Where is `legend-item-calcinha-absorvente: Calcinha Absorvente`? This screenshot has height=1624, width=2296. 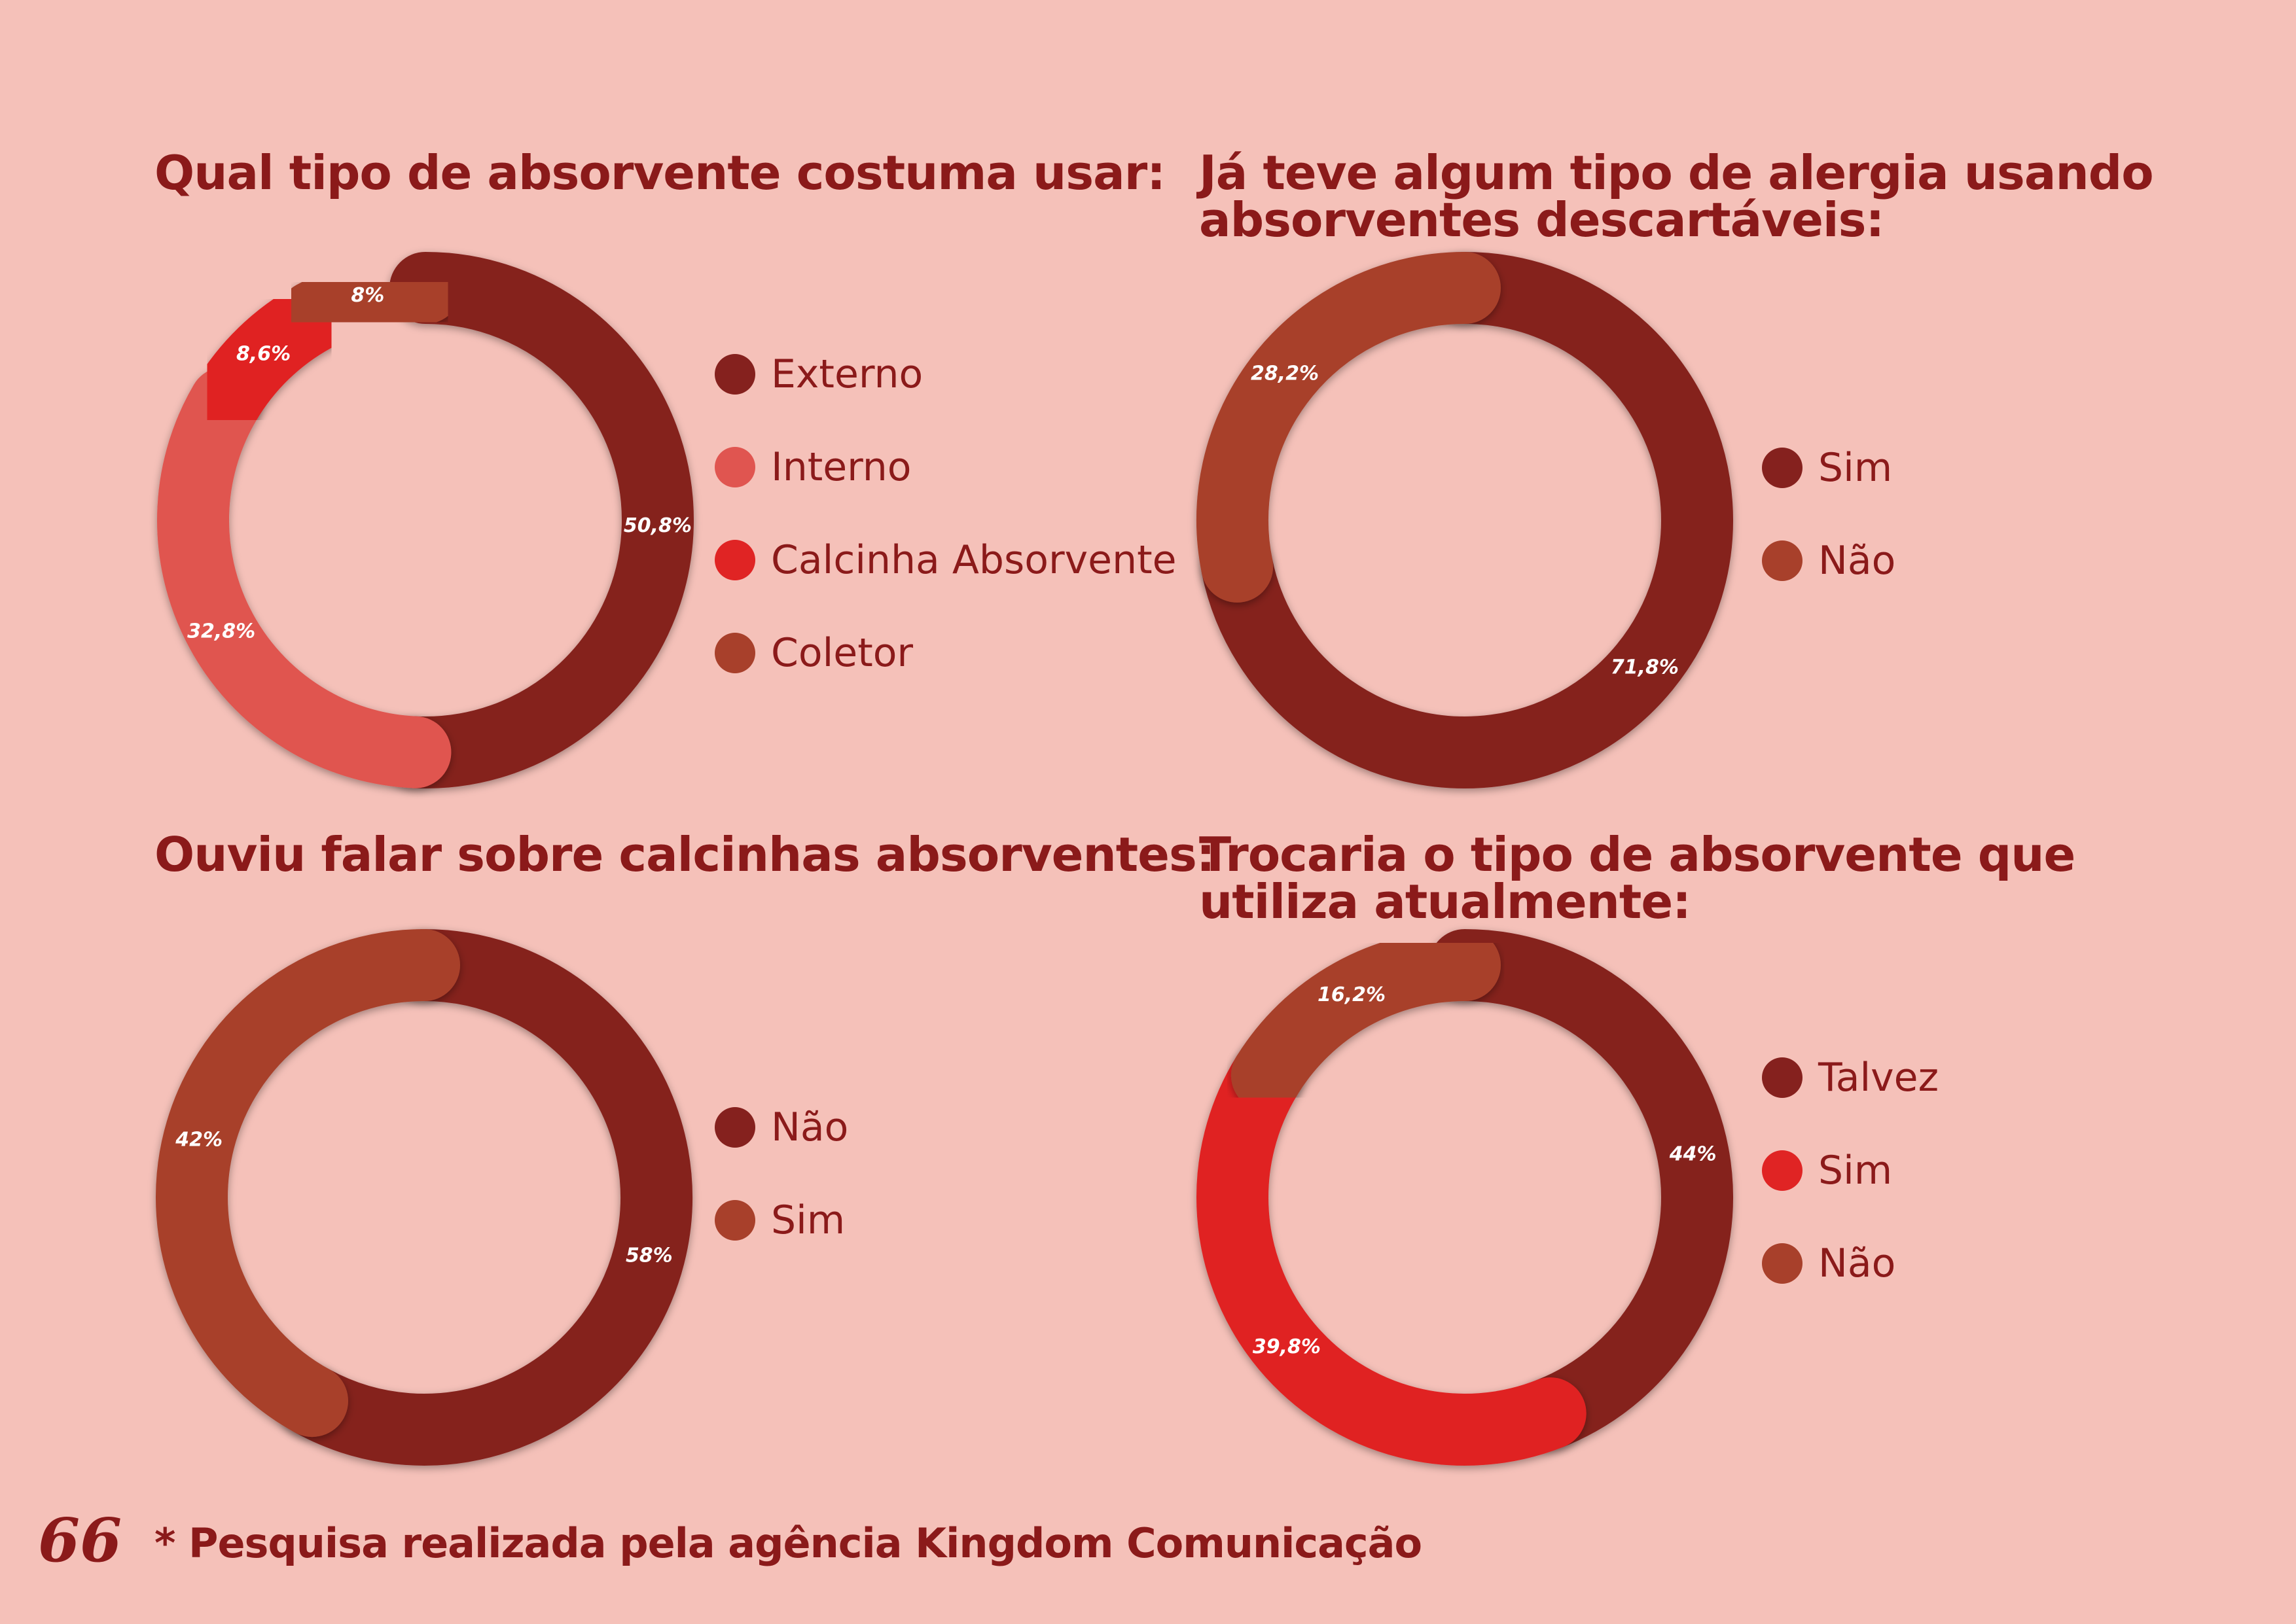
legend-item-calcinha-absorvente: Calcinha Absorvente is located at coordinates (946, 560).